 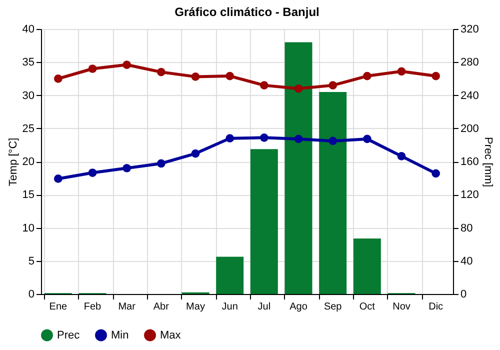 What do you see at coordinates (299, 307) in the screenshot?
I see `x-tick-label: Ago` at bounding box center [299, 307].